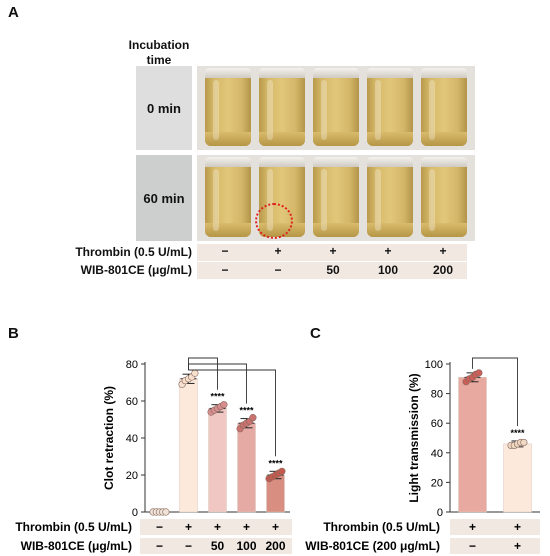 The width and height of the screenshot is (550, 556). What do you see at coordinates (132, 402) in the screenshot?
I see `y-tick-label: 60` at bounding box center [132, 402].